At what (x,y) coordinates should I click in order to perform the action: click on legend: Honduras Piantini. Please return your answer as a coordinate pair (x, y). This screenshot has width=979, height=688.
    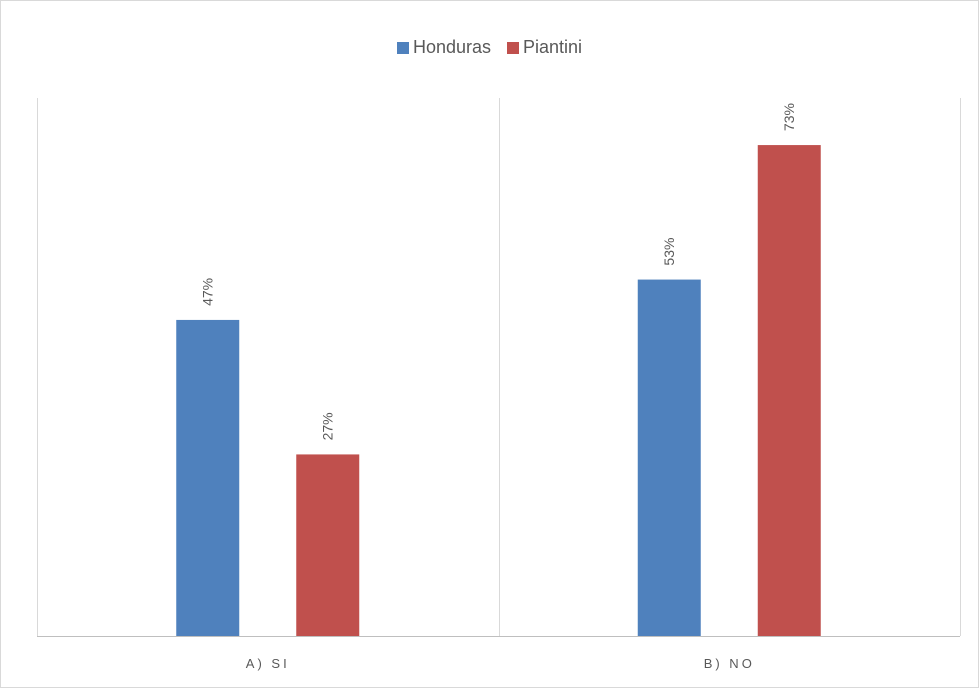
    Looking at the image, I should click on (489, 47).